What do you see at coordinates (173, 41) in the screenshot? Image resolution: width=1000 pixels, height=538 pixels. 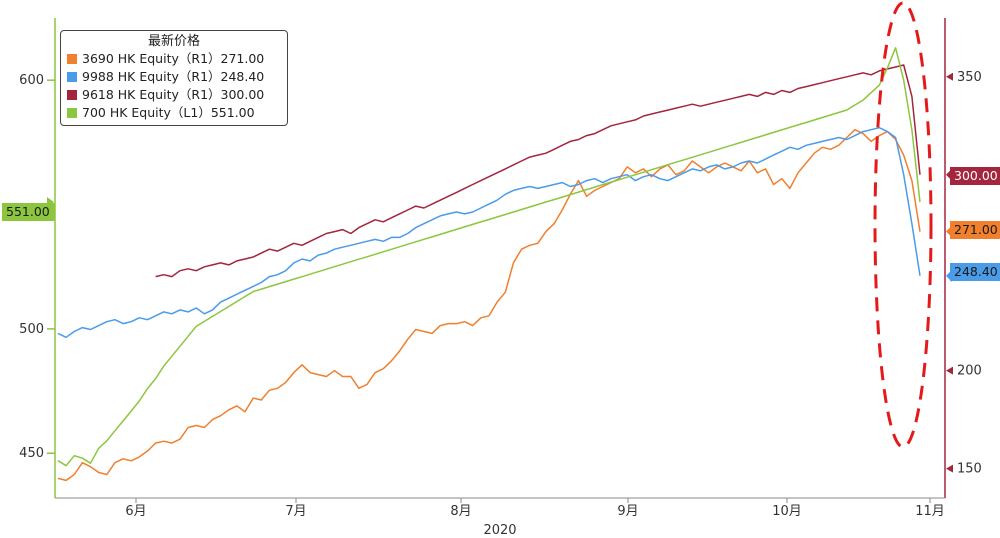 I see `legend-title: 最新价格` at bounding box center [173, 41].